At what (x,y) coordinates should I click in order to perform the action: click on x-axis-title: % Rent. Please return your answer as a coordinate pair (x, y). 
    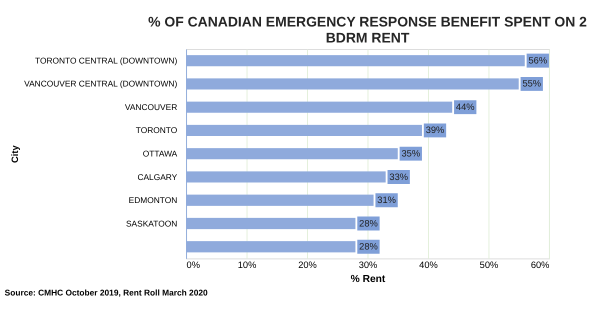
    Looking at the image, I should click on (368, 280).